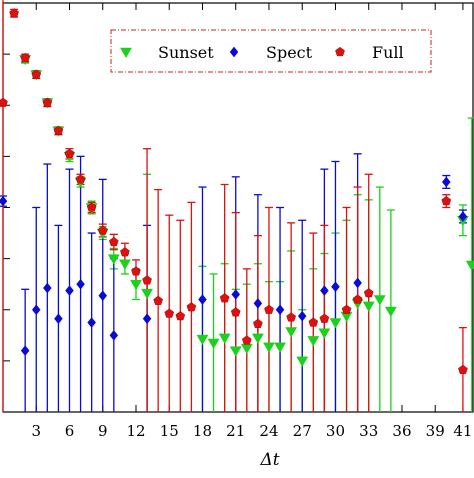  What do you see at coordinates (269, 460) in the screenshot?
I see `x-axis-title: Δt` at bounding box center [269, 460].